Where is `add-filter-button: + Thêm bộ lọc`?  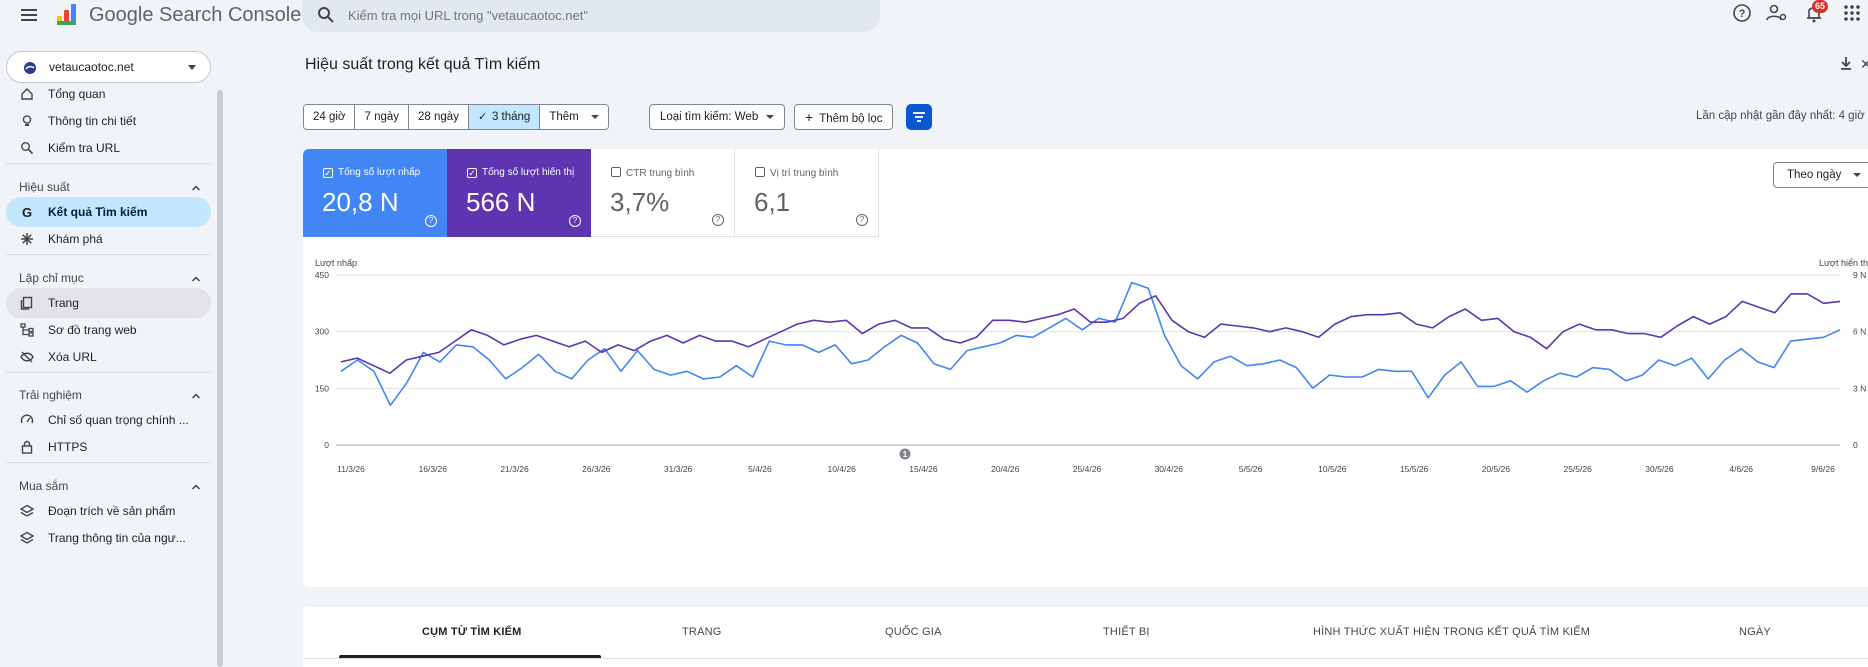 add-filter-button: + Thêm bộ lọc is located at coordinates (844, 117).